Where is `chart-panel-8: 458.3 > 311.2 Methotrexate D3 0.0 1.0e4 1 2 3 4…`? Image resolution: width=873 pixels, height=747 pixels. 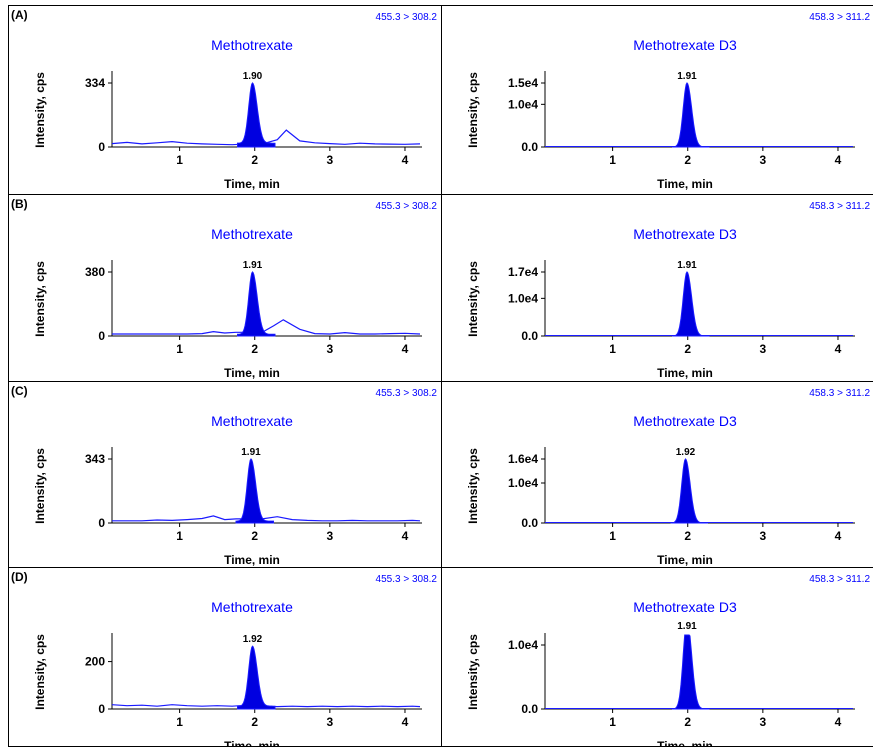 chart-panel-8: 458.3 > 311.2 Methotrexate D3 0.0 1.0e4 1 2 3 4… is located at coordinates (668, 660).